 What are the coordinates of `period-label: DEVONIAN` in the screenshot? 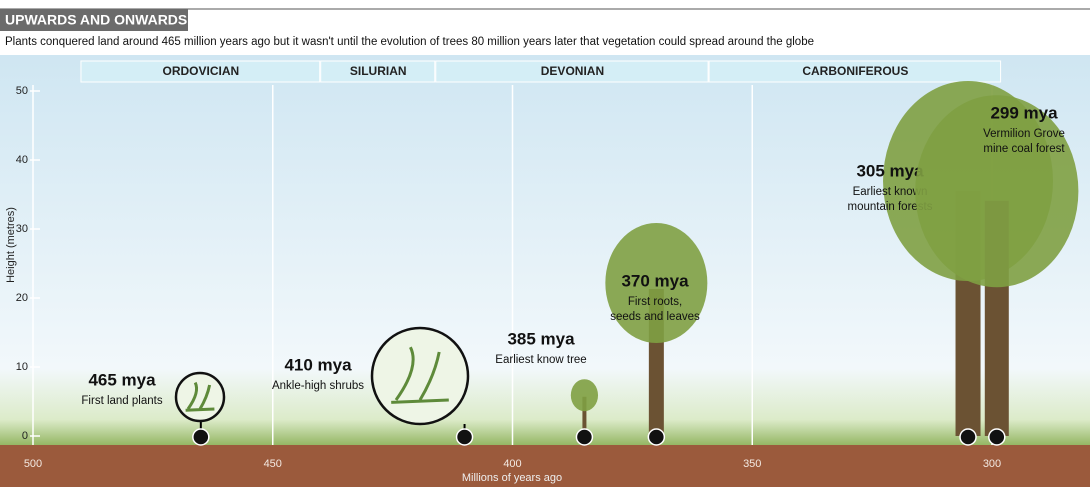 It's located at (572, 71).